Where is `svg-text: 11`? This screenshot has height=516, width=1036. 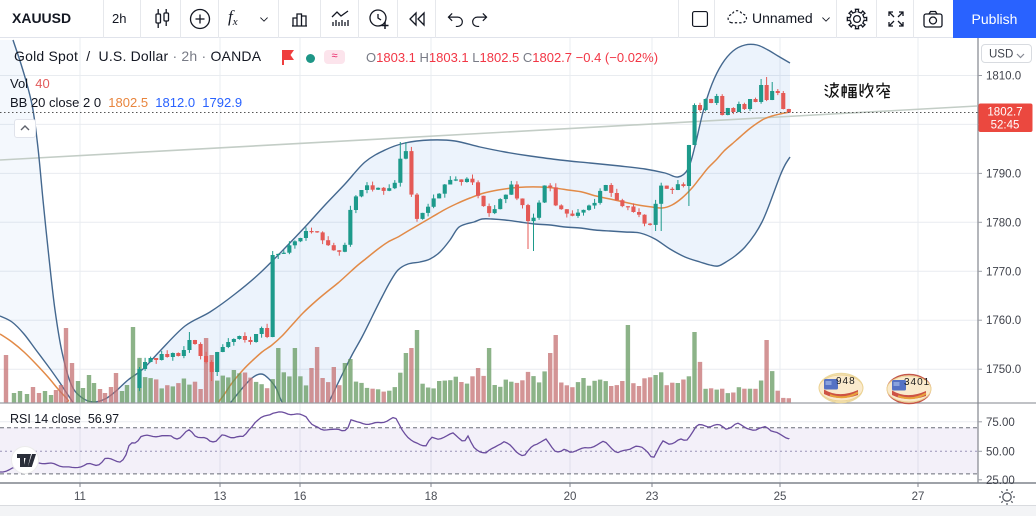 svg-text: 11 is located at coordinates (80, 497).